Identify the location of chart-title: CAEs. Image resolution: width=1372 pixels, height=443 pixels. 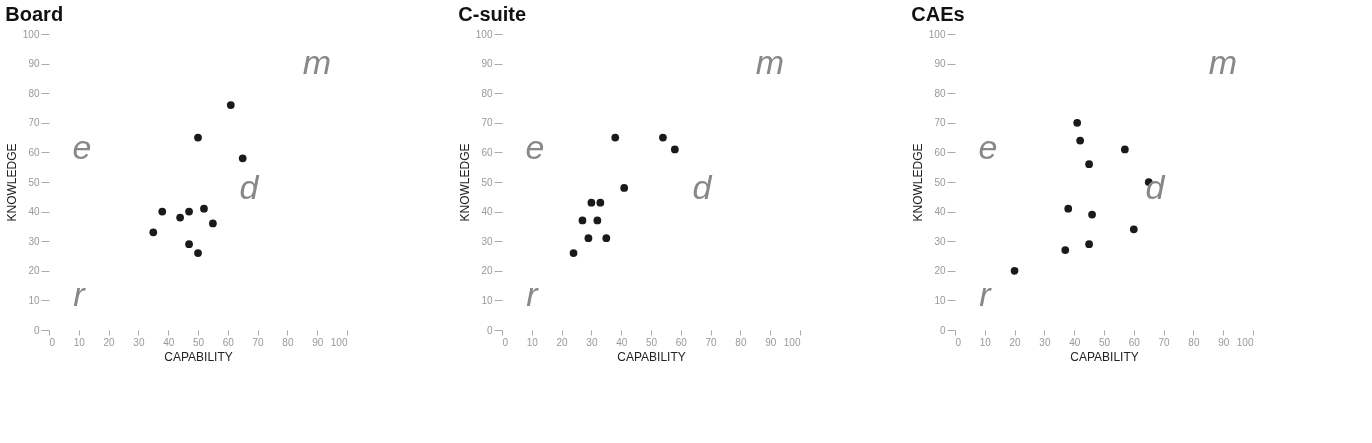
(938, 14).